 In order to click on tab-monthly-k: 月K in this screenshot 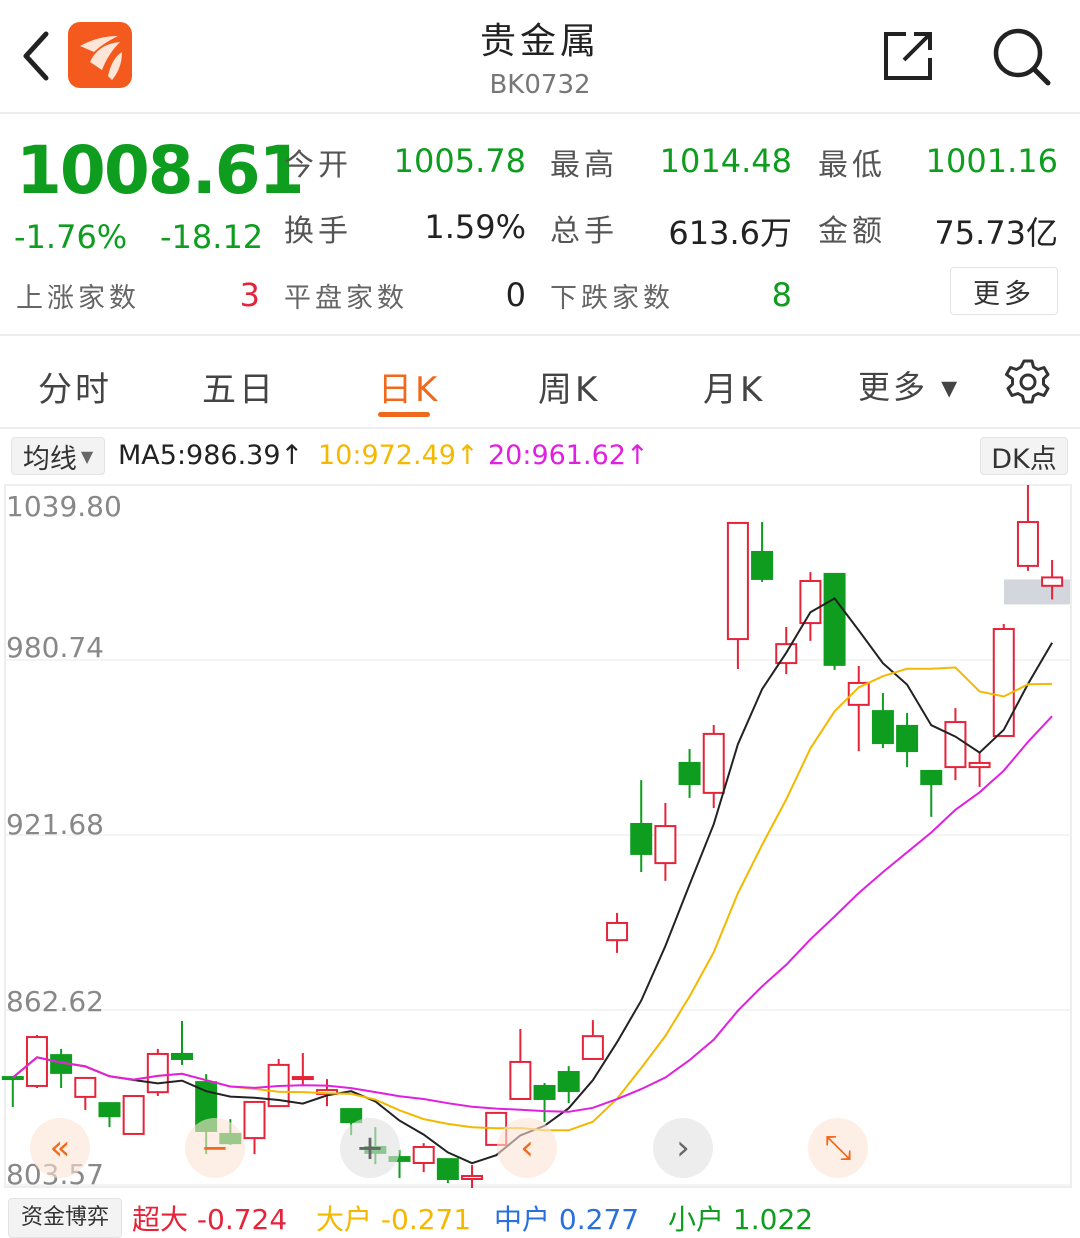, I will do `click(734, 390)`.